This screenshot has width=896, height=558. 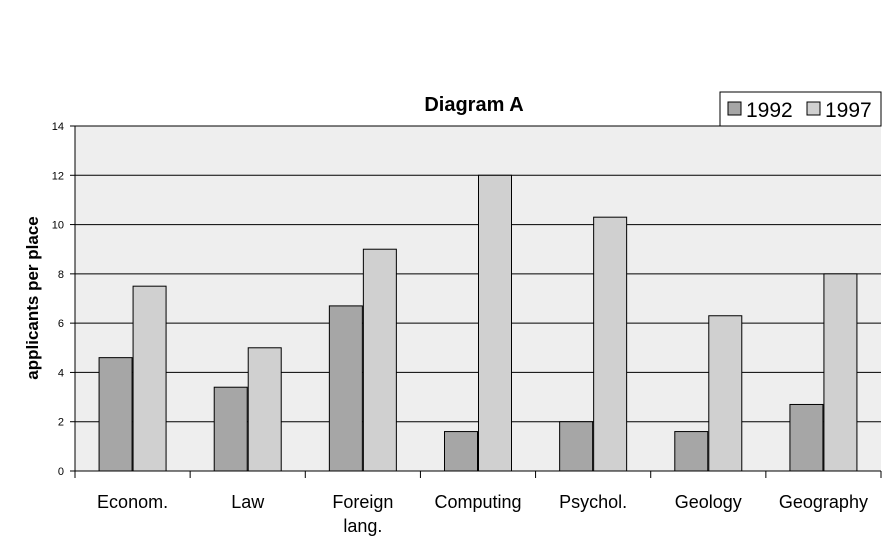 I want to click on y-tick-label-14: 14, so click(x=58, y=127).